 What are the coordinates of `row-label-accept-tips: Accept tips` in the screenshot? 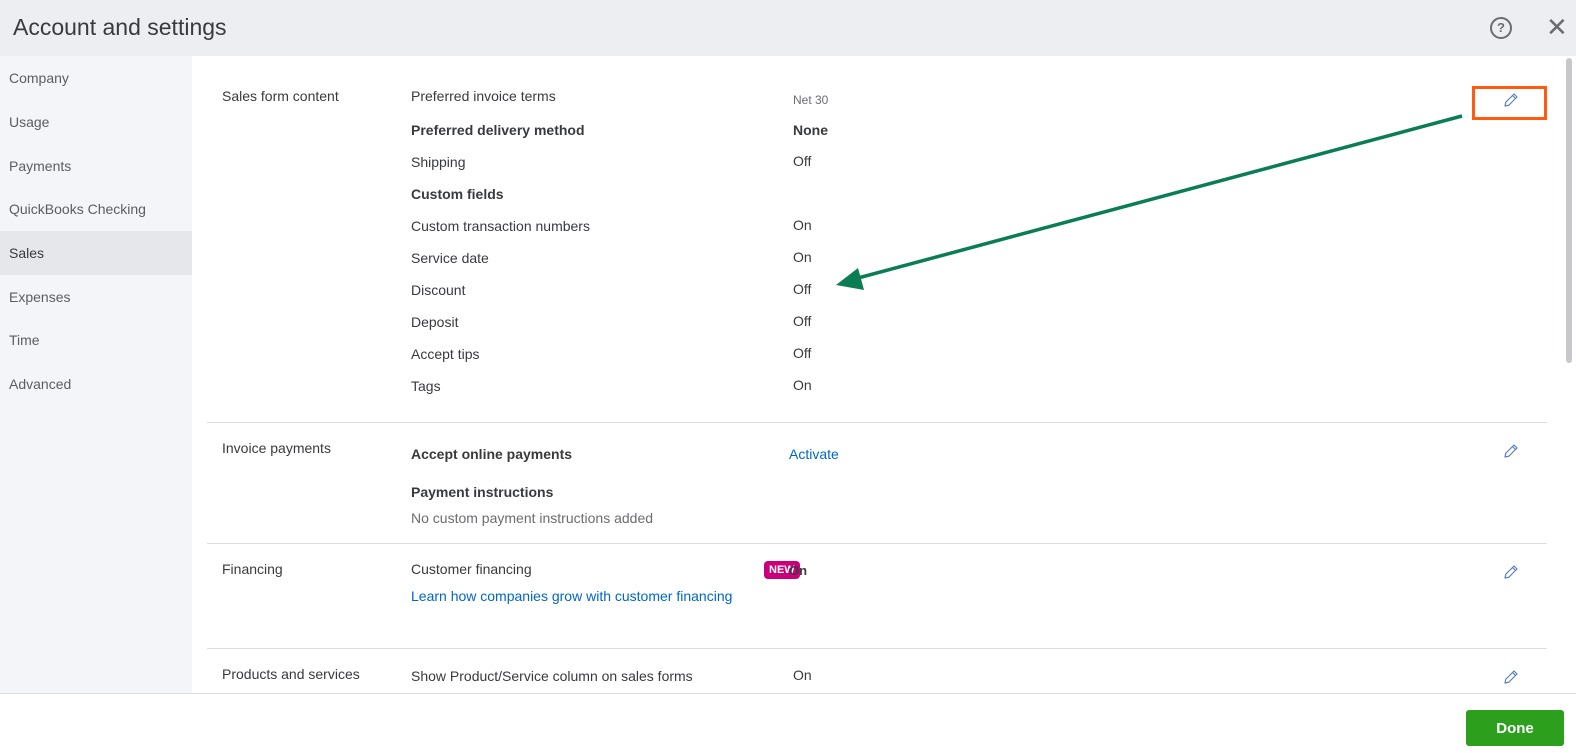 It's located at (445, 354).